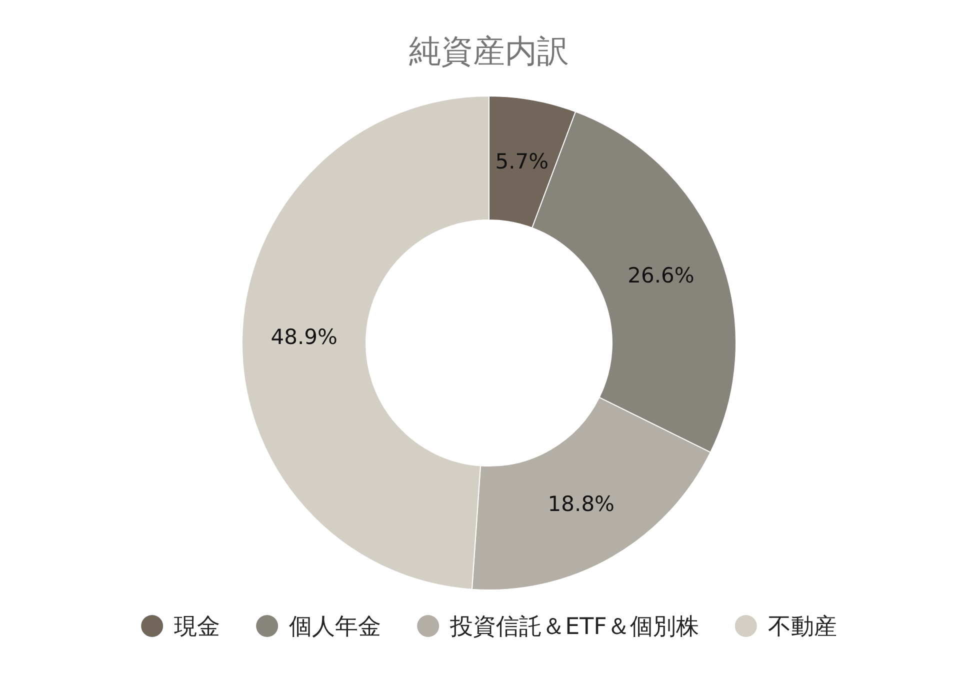 Image resolution: width=978 pixels, height=674 pixels. Describe the element at coordinates (489, 51) in the screenshot. I see `chart-title: 純資産内訳` at that location.